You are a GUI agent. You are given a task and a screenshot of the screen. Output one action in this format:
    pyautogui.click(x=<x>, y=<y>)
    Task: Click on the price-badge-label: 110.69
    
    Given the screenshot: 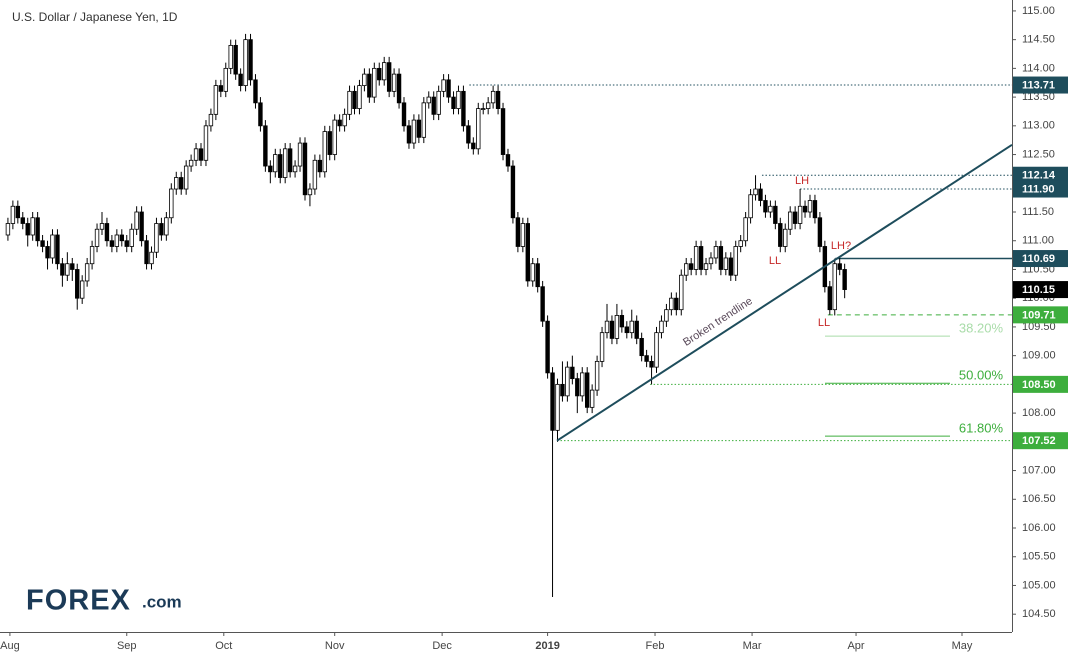 What is the action you would take?
    pyautogui.click(x=1038, y=259)
    